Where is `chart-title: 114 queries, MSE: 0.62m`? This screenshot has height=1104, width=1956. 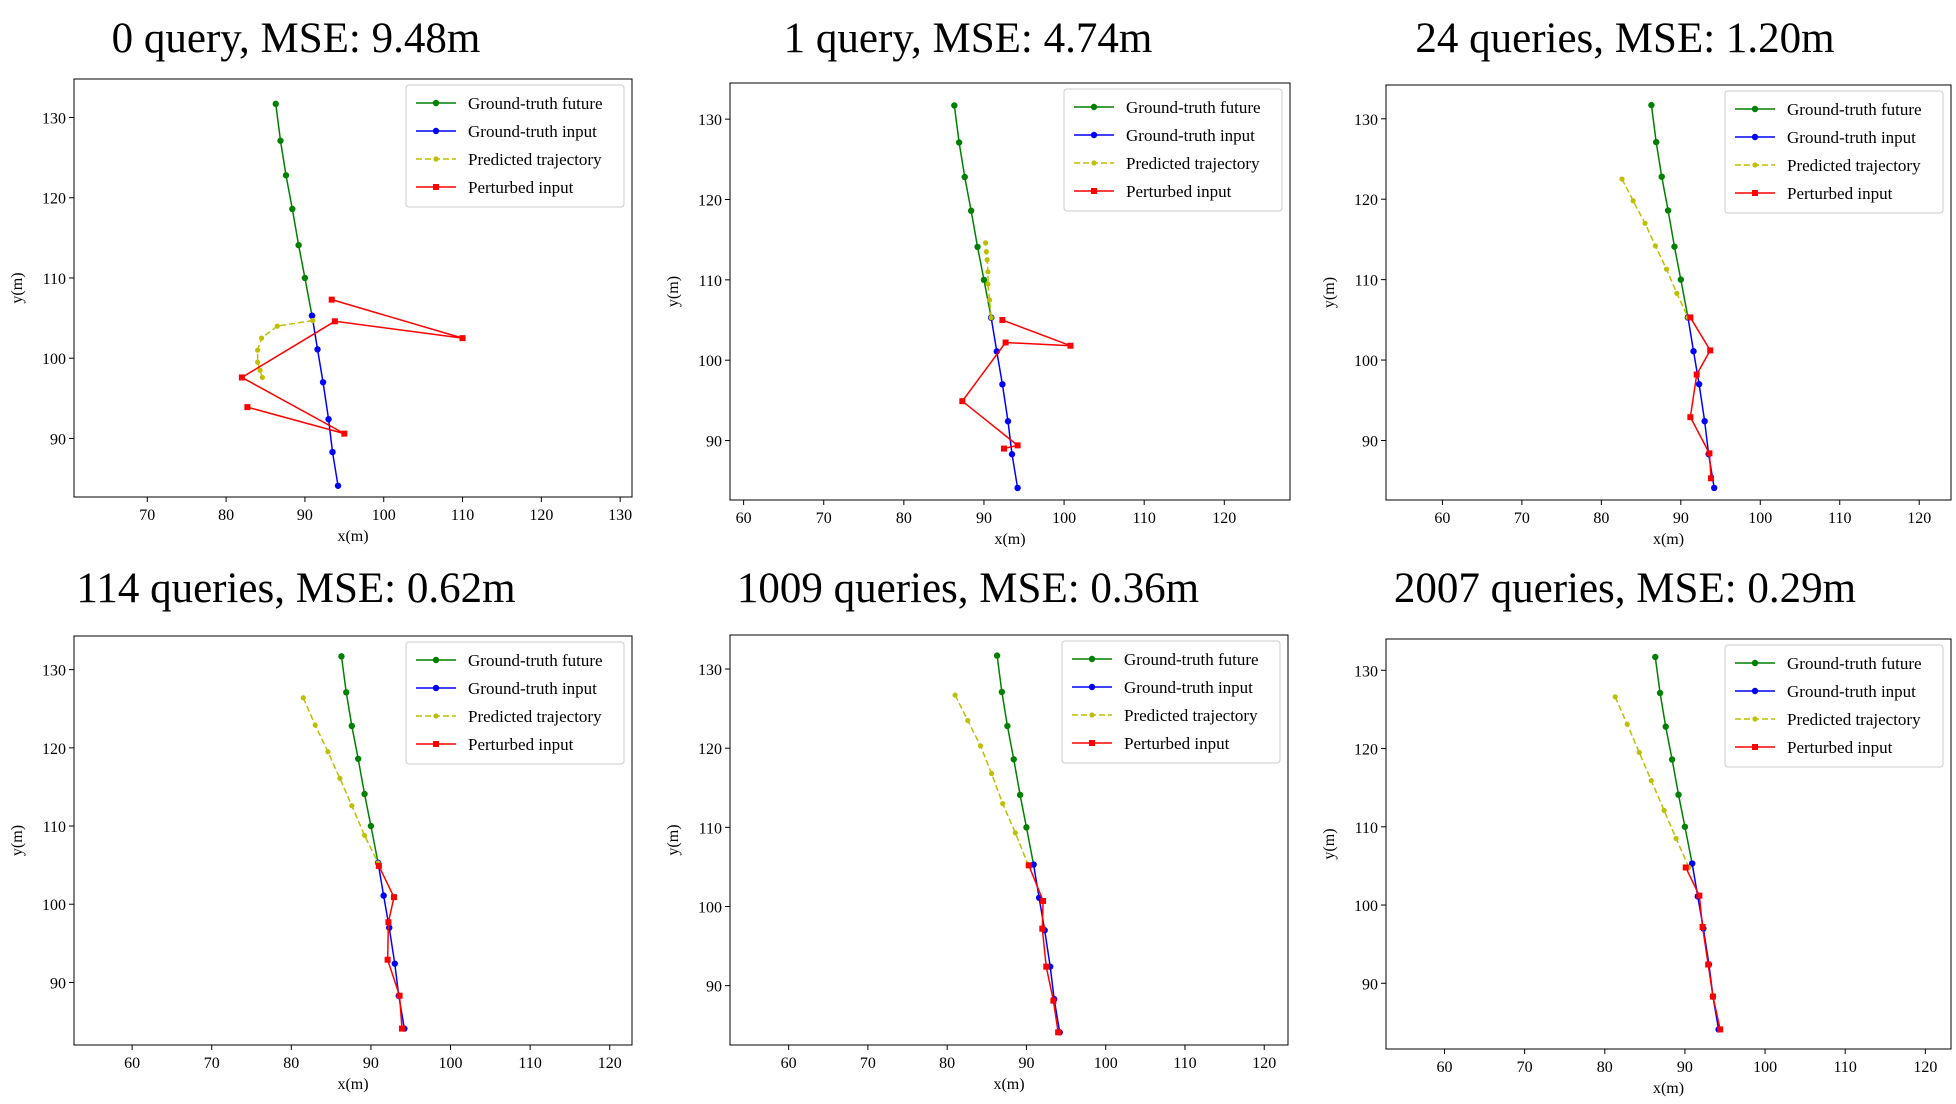
chart-title: 114 queries, MSE: 0.62m is located at coordinates (296, 588).